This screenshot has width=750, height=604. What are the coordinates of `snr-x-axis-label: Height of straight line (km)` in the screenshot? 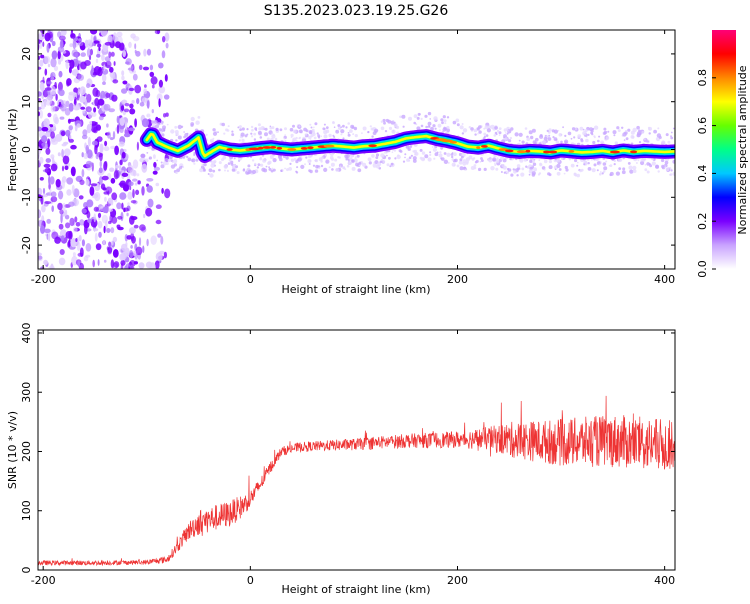 It's located at (355, 589).